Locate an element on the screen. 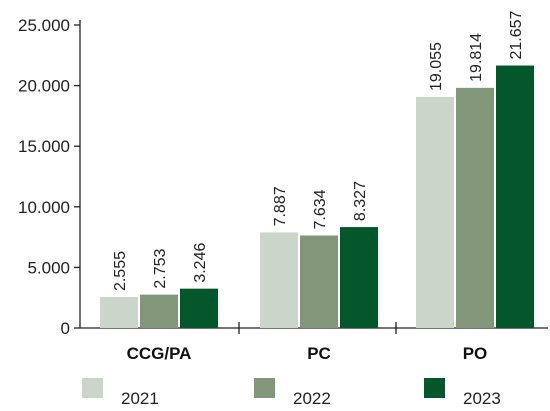 The image size is (550, 411). data-label: 2.753 is located at coordinates (160, 268).